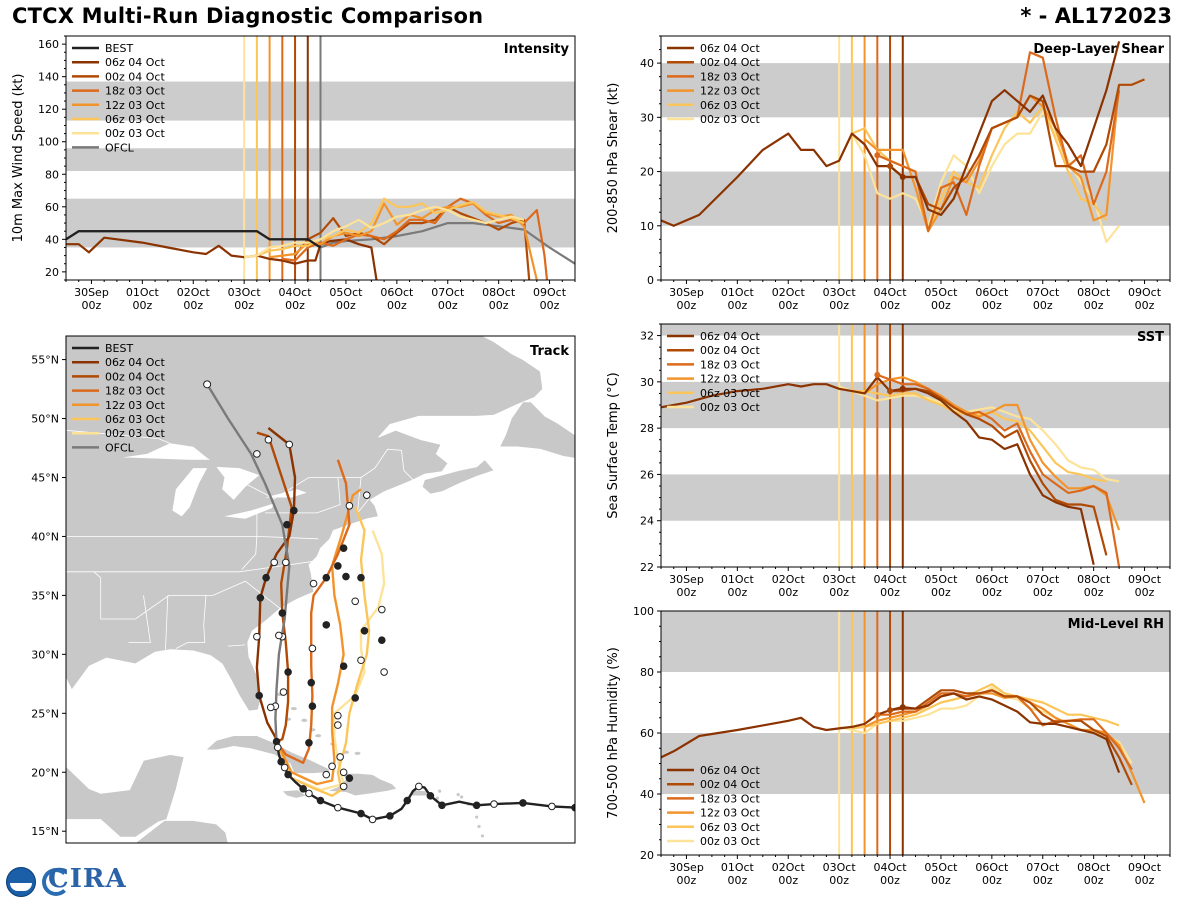 The height and width of the screenshot is (900, 1200). Describe the element at coordinates (384, 232) in the screenshot. I see `intensity-series-00z-03-oct` at that location.